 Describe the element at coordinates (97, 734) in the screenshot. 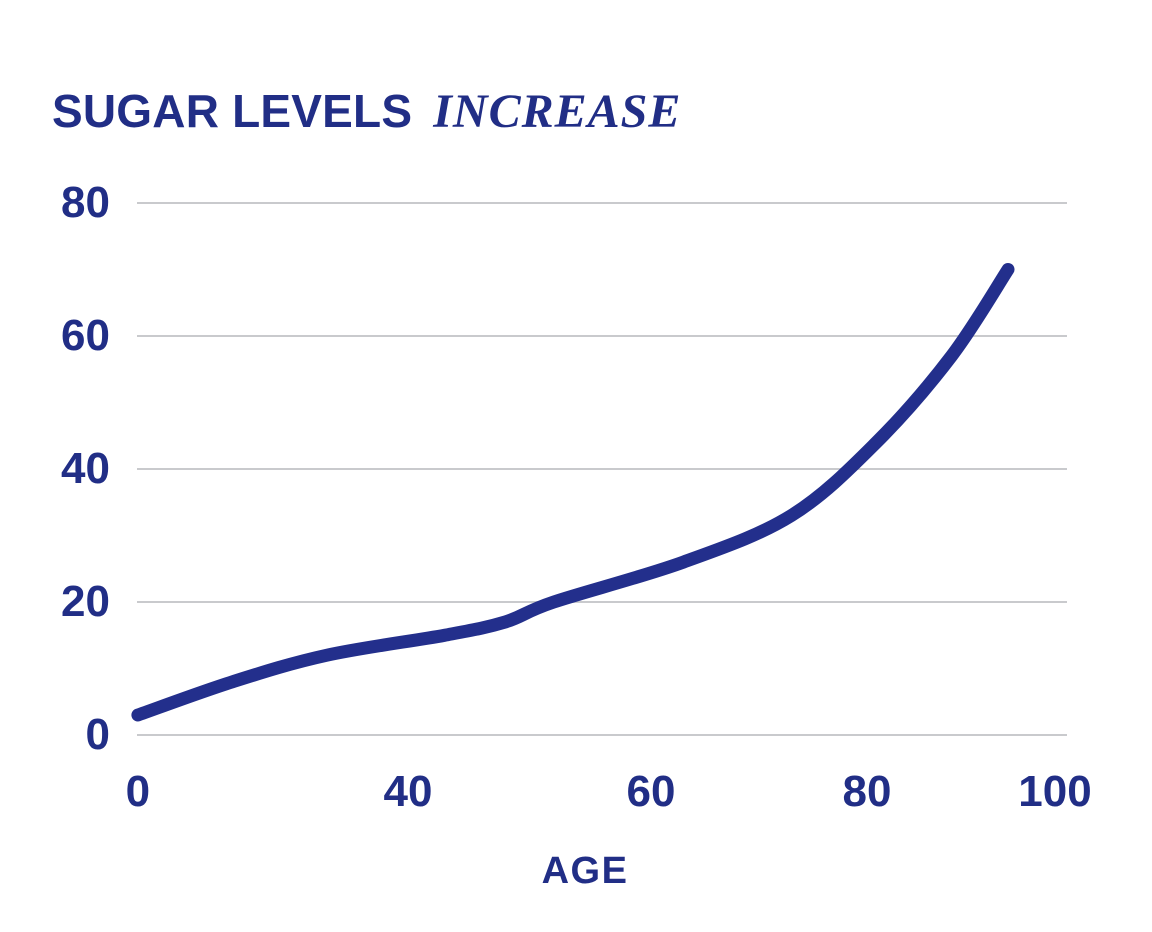

I see `y-tick-label-0: 0` at that location.